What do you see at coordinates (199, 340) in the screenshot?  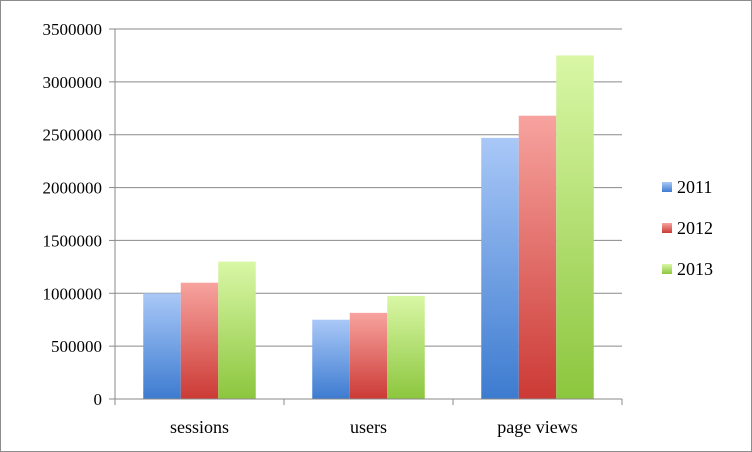 I see `bar-2012-sessions` at bounding box center [199, 340].